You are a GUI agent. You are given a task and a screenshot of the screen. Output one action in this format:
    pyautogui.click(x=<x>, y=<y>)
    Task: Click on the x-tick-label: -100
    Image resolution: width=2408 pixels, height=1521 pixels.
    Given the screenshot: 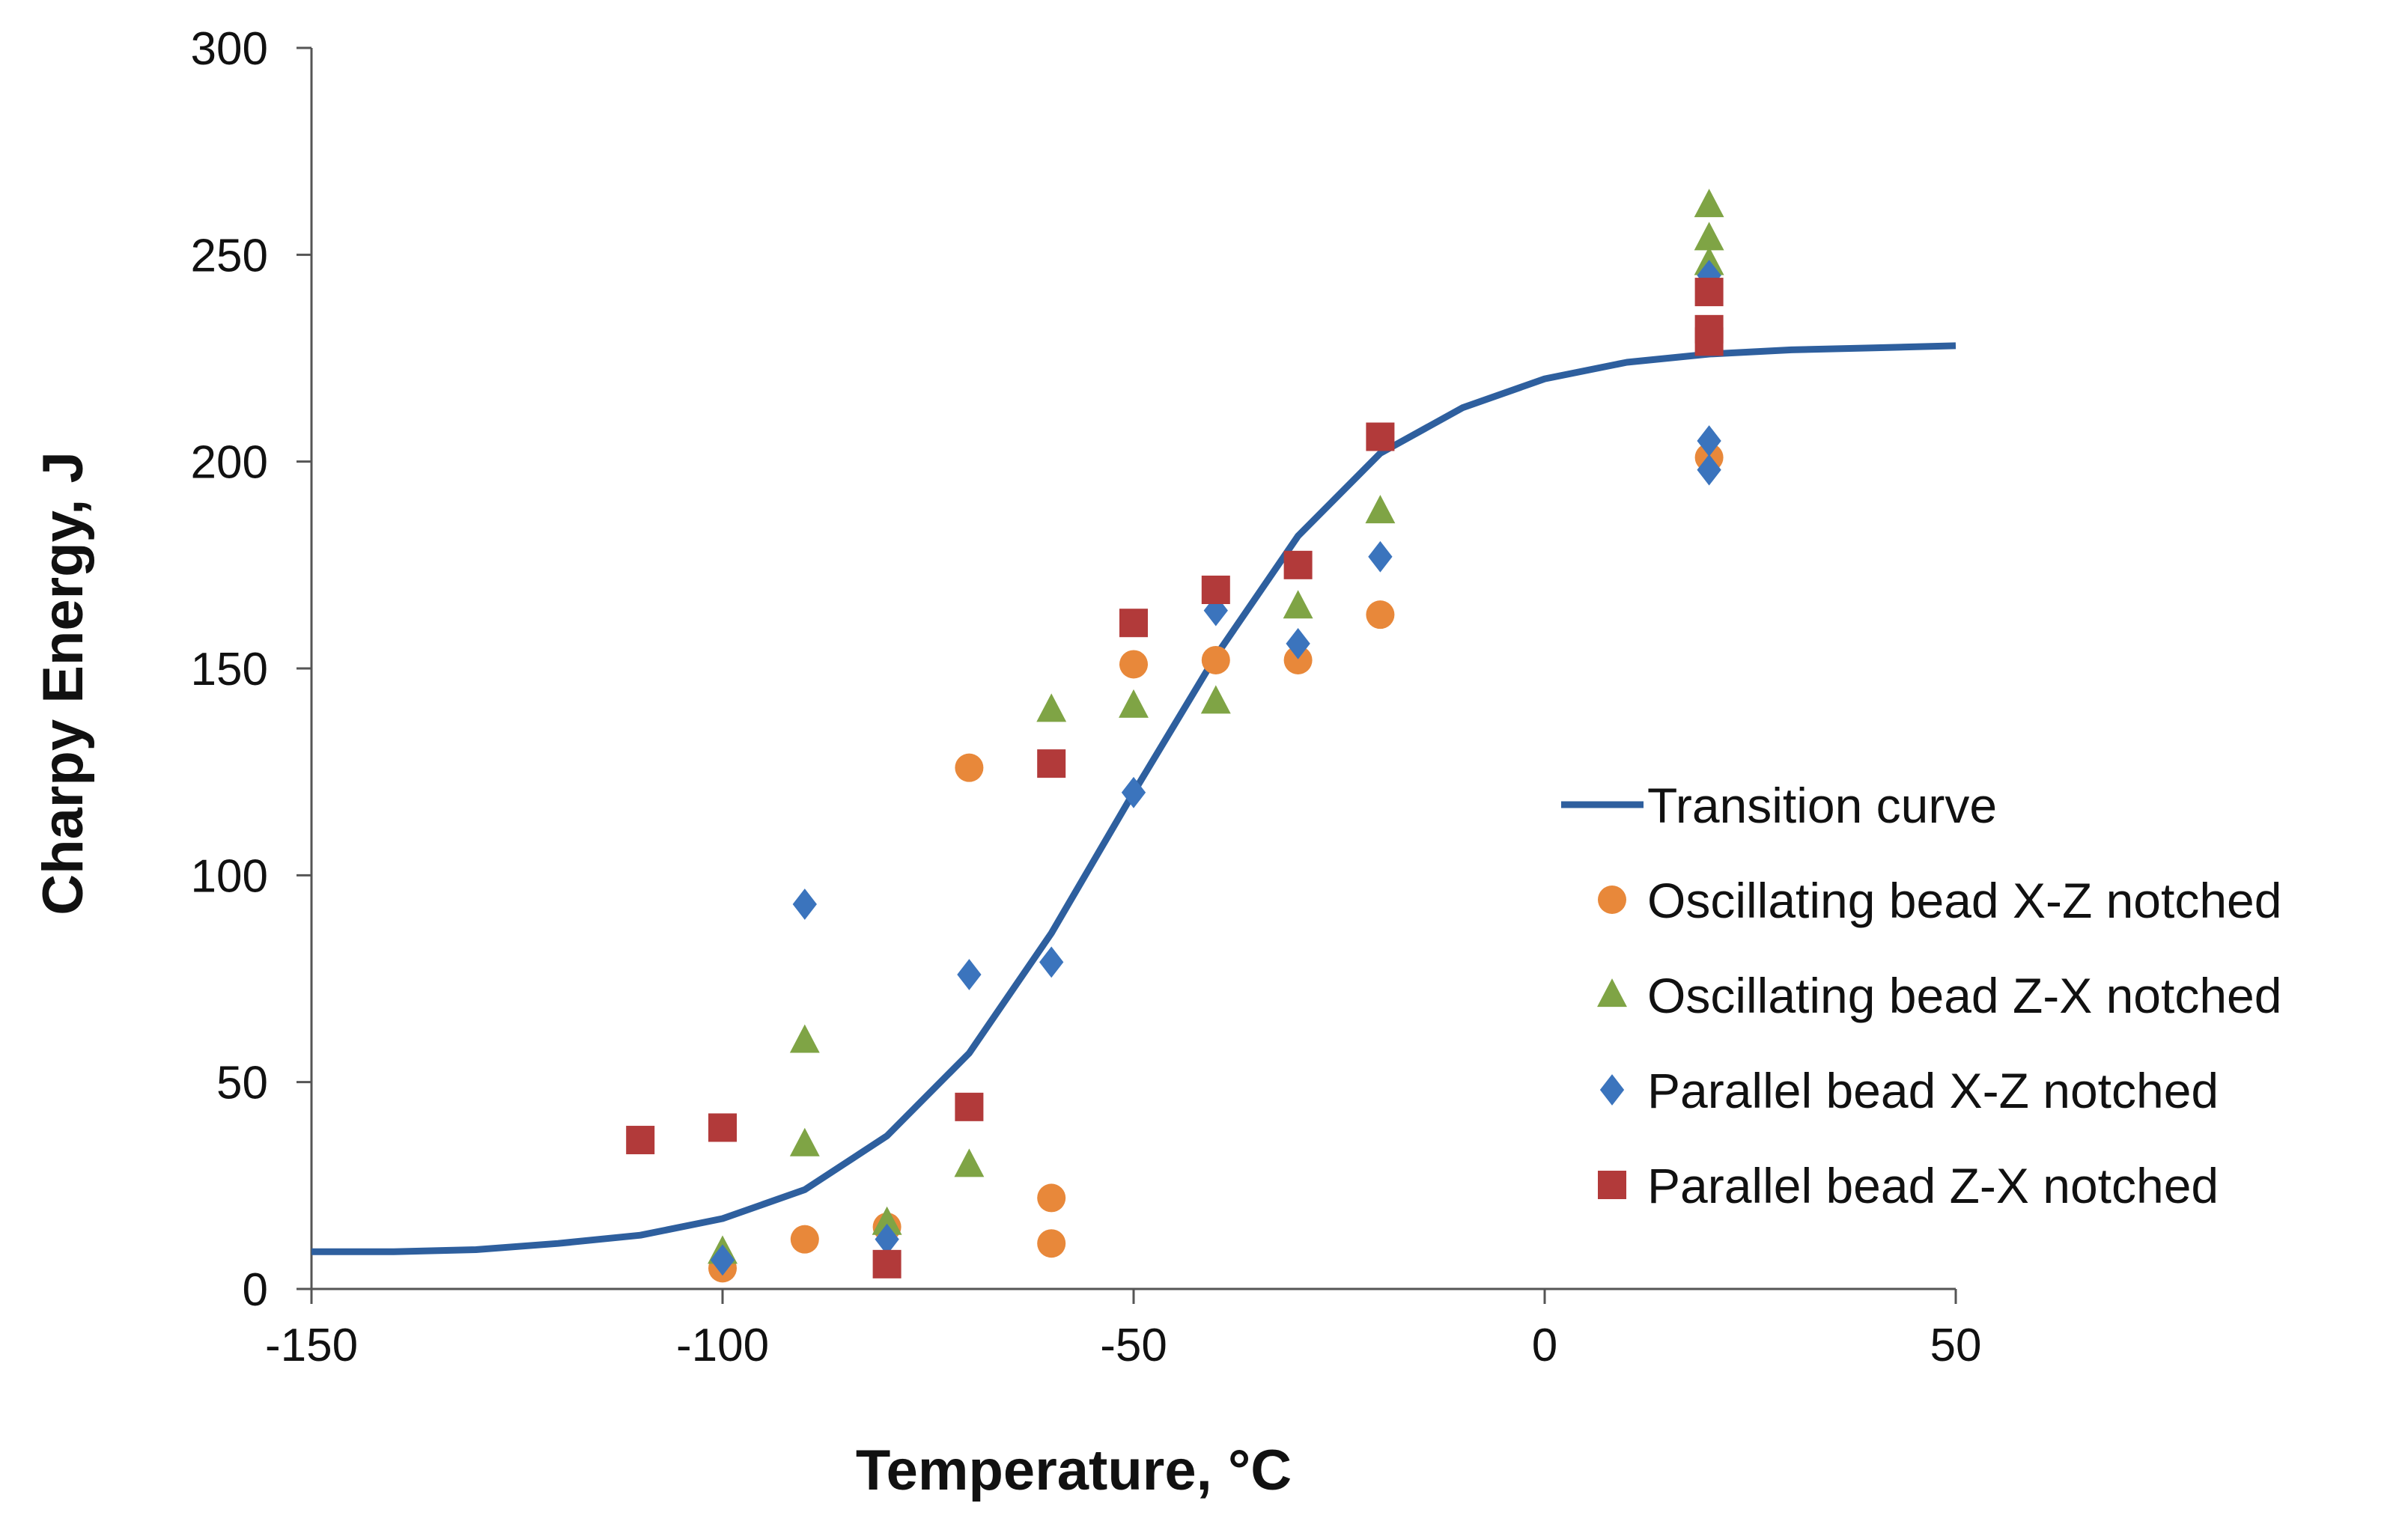 What is the action you would take?
    pyautogui.click(x=722, y=1345)
    